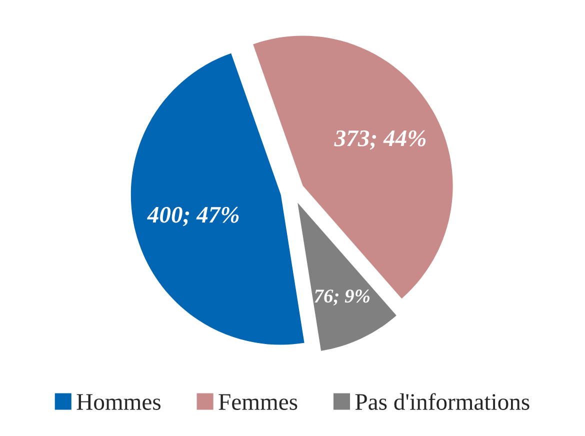 The width and height of the screenshot is (585, 436). What do you see at coordinates (258, 402) in the screenshot?
I see `legend-label: Femmes` at bounding box center [258, 402].